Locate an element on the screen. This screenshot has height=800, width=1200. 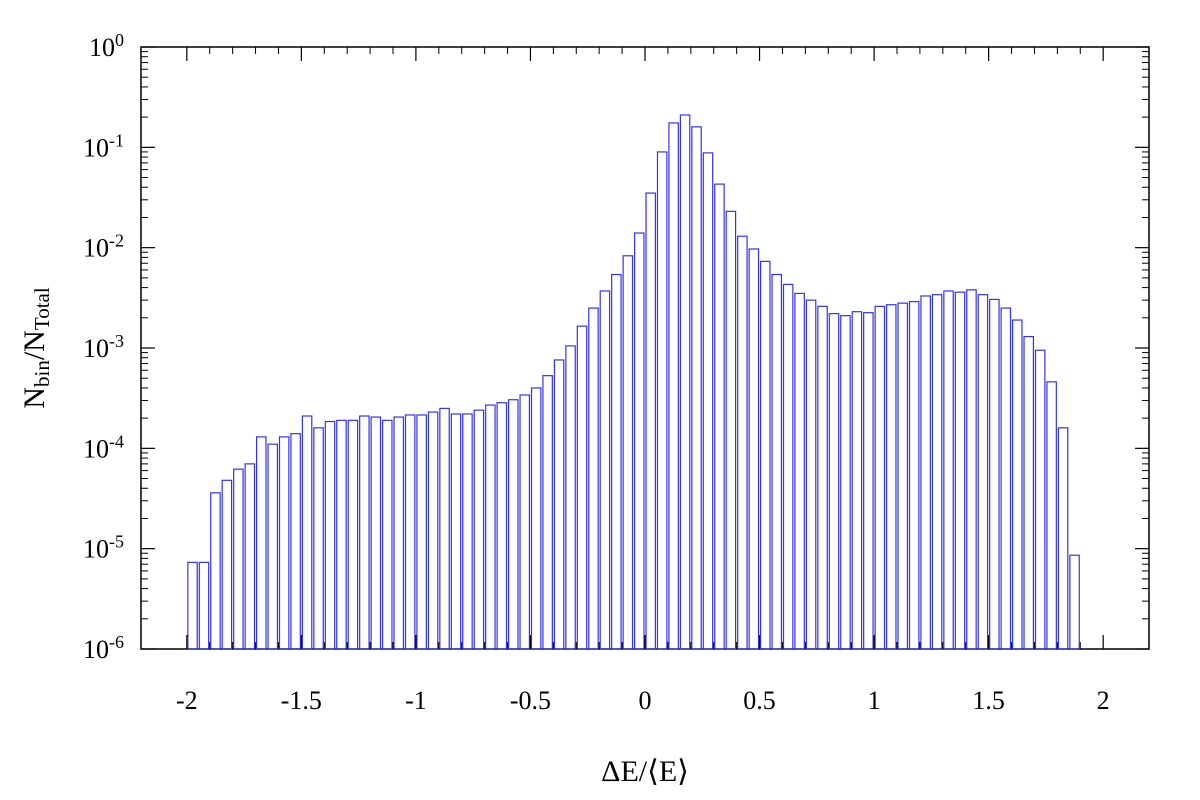
y-tick-label: 10⁻⁶ is located at coordinates (103, 648).